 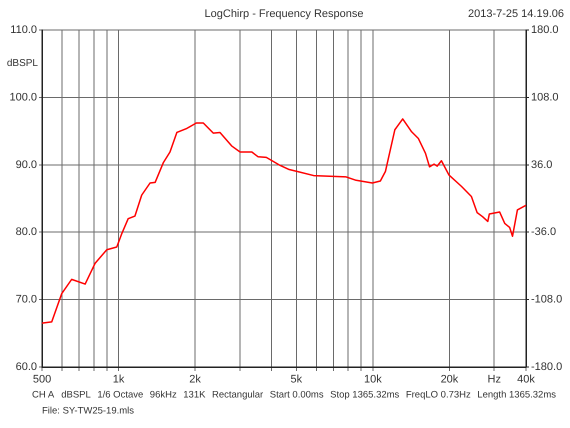 What do you see at coordinates (43, 395) in the screenshot?
I see `text: CH A` at bounding box center [43, 395].